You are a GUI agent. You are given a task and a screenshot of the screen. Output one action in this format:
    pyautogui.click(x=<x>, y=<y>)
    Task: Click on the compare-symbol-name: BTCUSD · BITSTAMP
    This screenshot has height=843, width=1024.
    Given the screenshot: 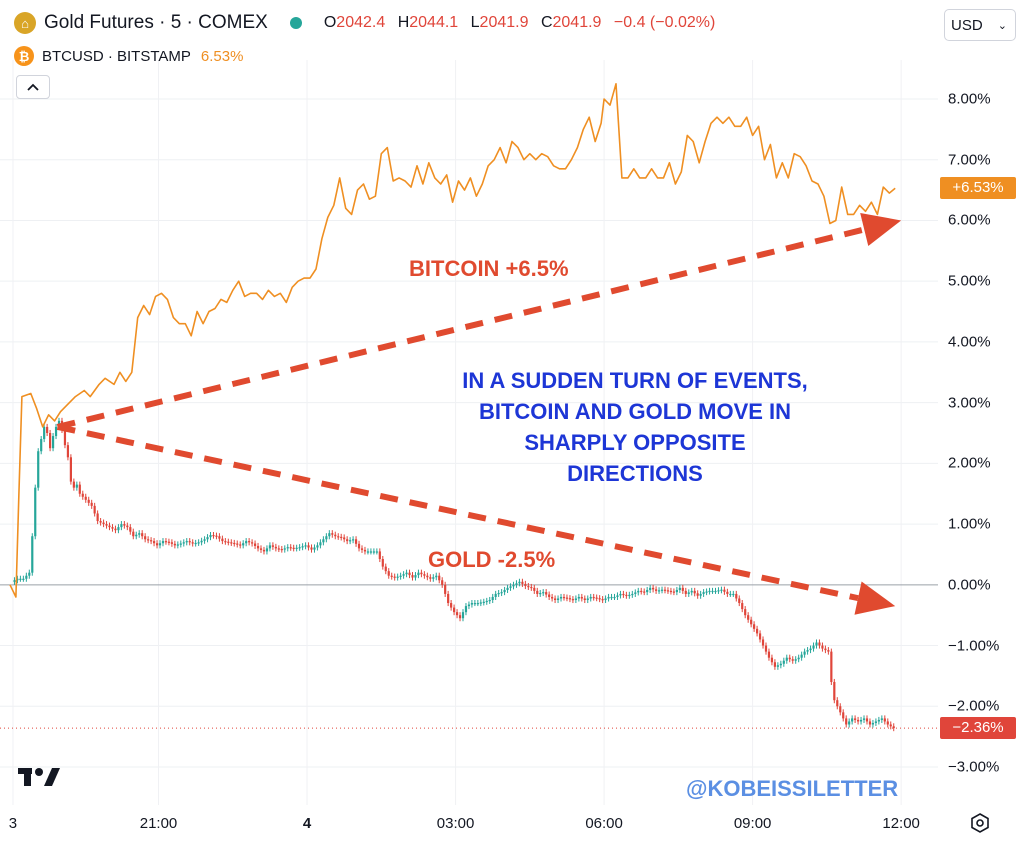 What is the action you would take?
    pyautogui.click(x=116, y=56)
    